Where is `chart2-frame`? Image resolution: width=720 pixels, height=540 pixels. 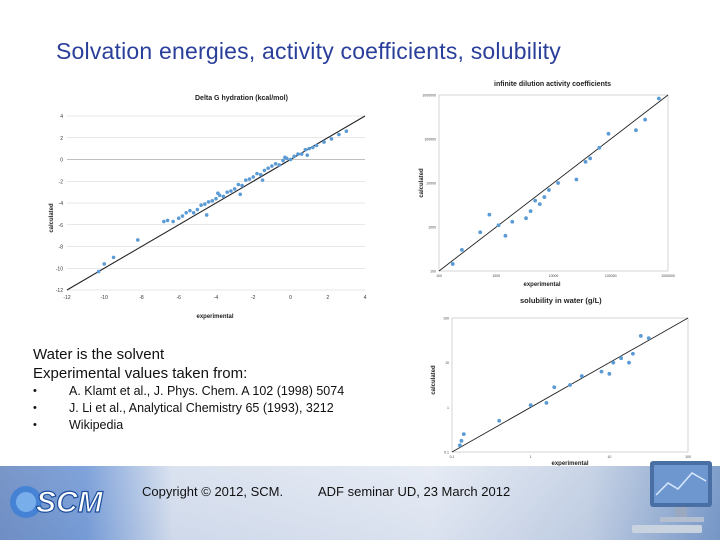 chart2-frame is located at coordinates (553, 183).